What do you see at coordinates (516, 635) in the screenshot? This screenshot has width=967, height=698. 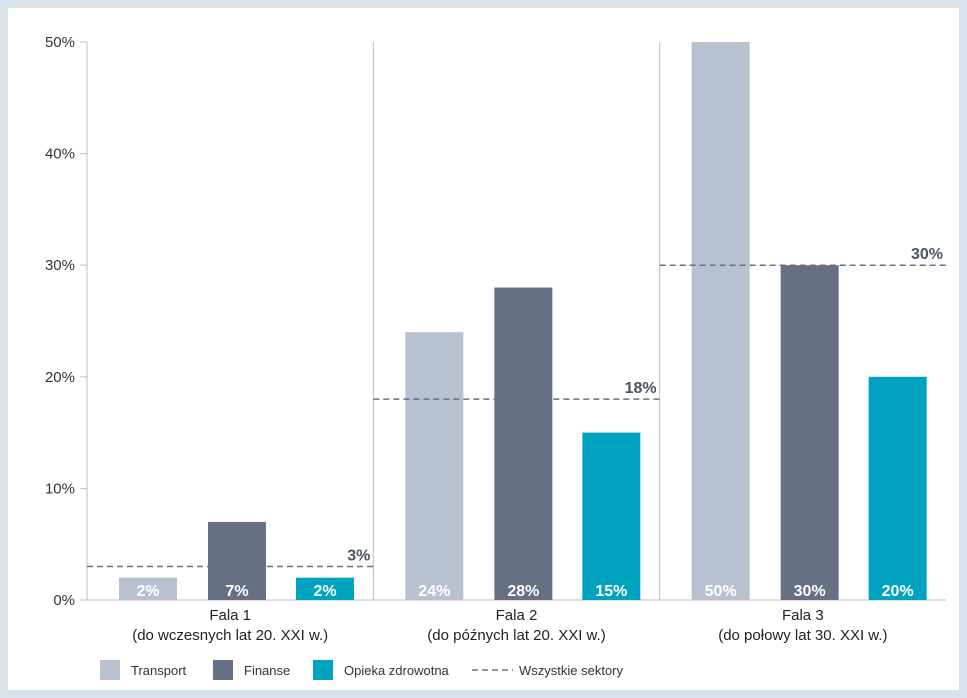 I see `group-label-subtitle: (do późnych lat 20. XXI w.)` at bounding box center [516, 635].